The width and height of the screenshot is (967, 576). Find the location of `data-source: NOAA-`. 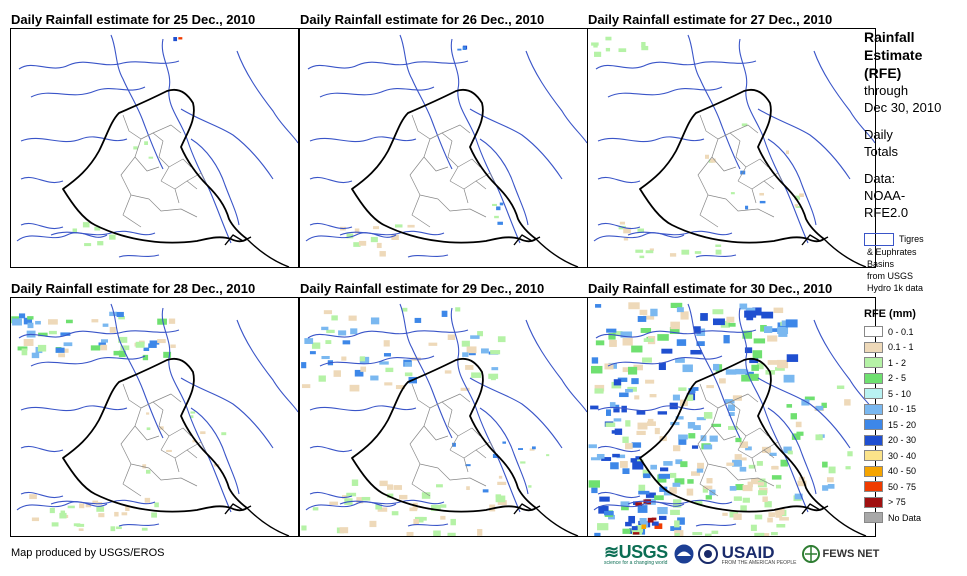

data-source: NOAA- is located at coordinates (885, 195).